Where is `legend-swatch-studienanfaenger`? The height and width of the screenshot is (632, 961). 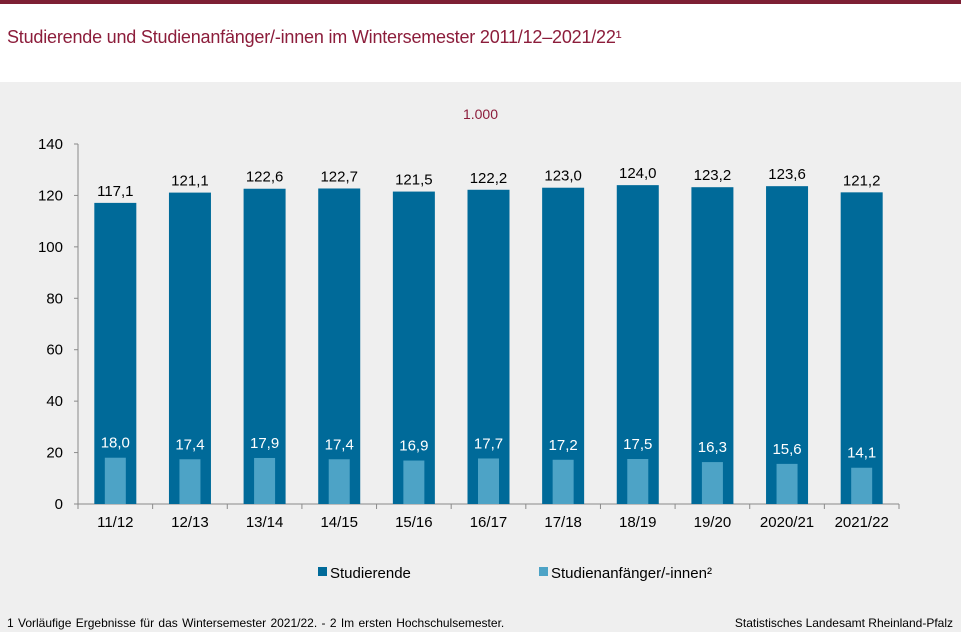 legend-swatch-studienanfaenger is located at coordinates (543, 571).